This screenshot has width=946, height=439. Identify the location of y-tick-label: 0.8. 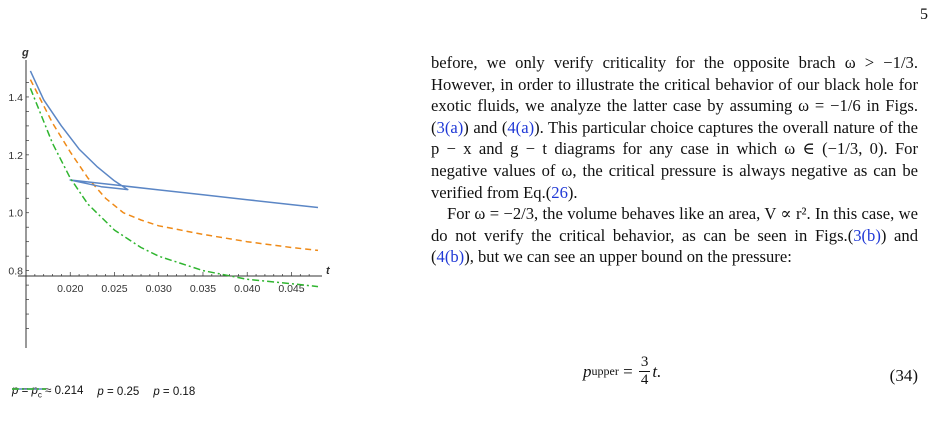
(15, 272).